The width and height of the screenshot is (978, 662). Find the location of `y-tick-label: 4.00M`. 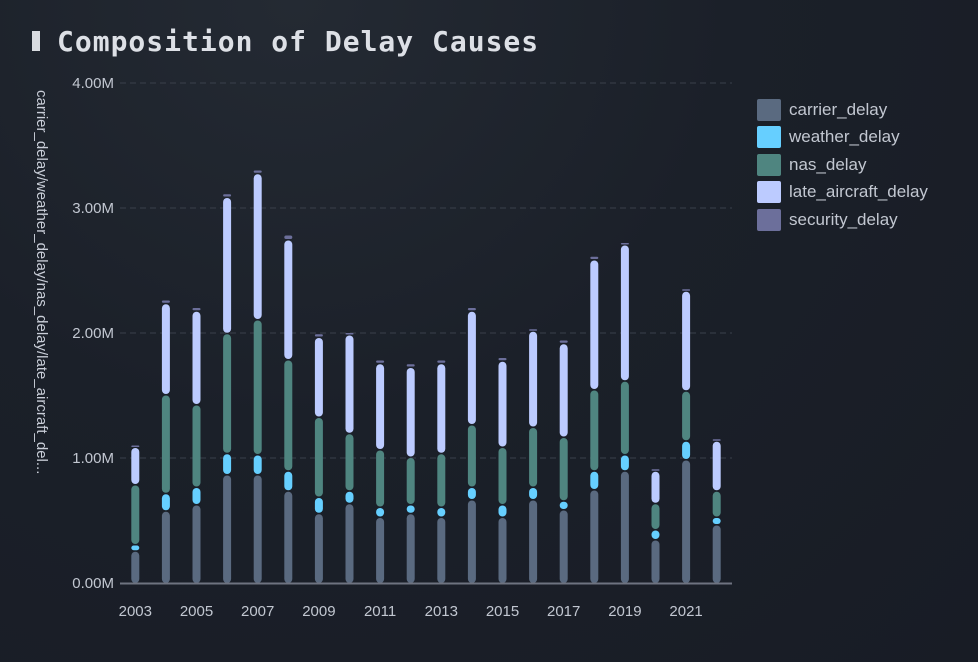

y-tick-label: 4.00M is located at coordinates (93, 83).